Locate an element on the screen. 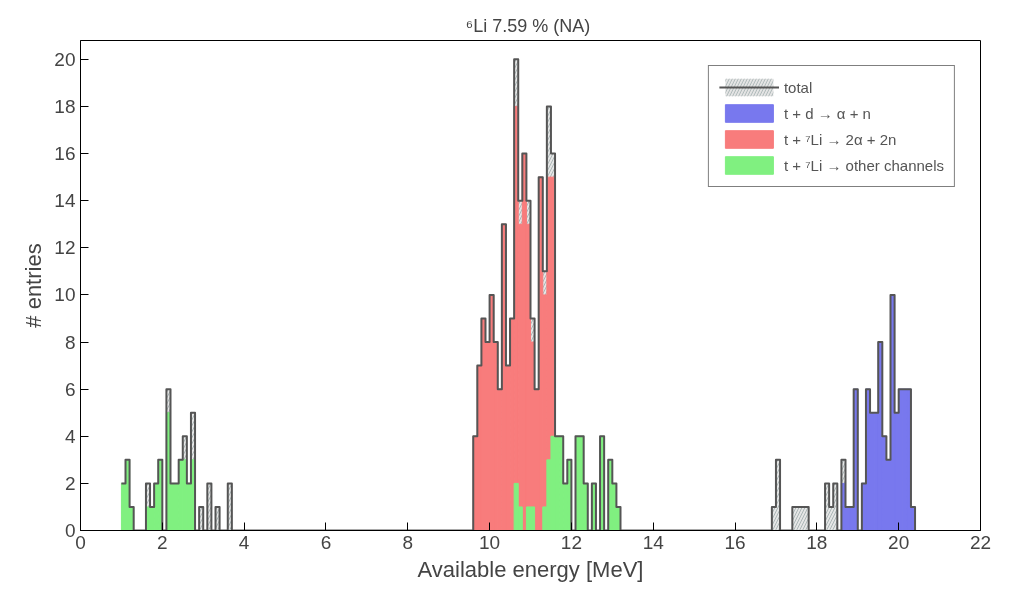  y-axis-title: # entries is located at coordinates (34, 285).